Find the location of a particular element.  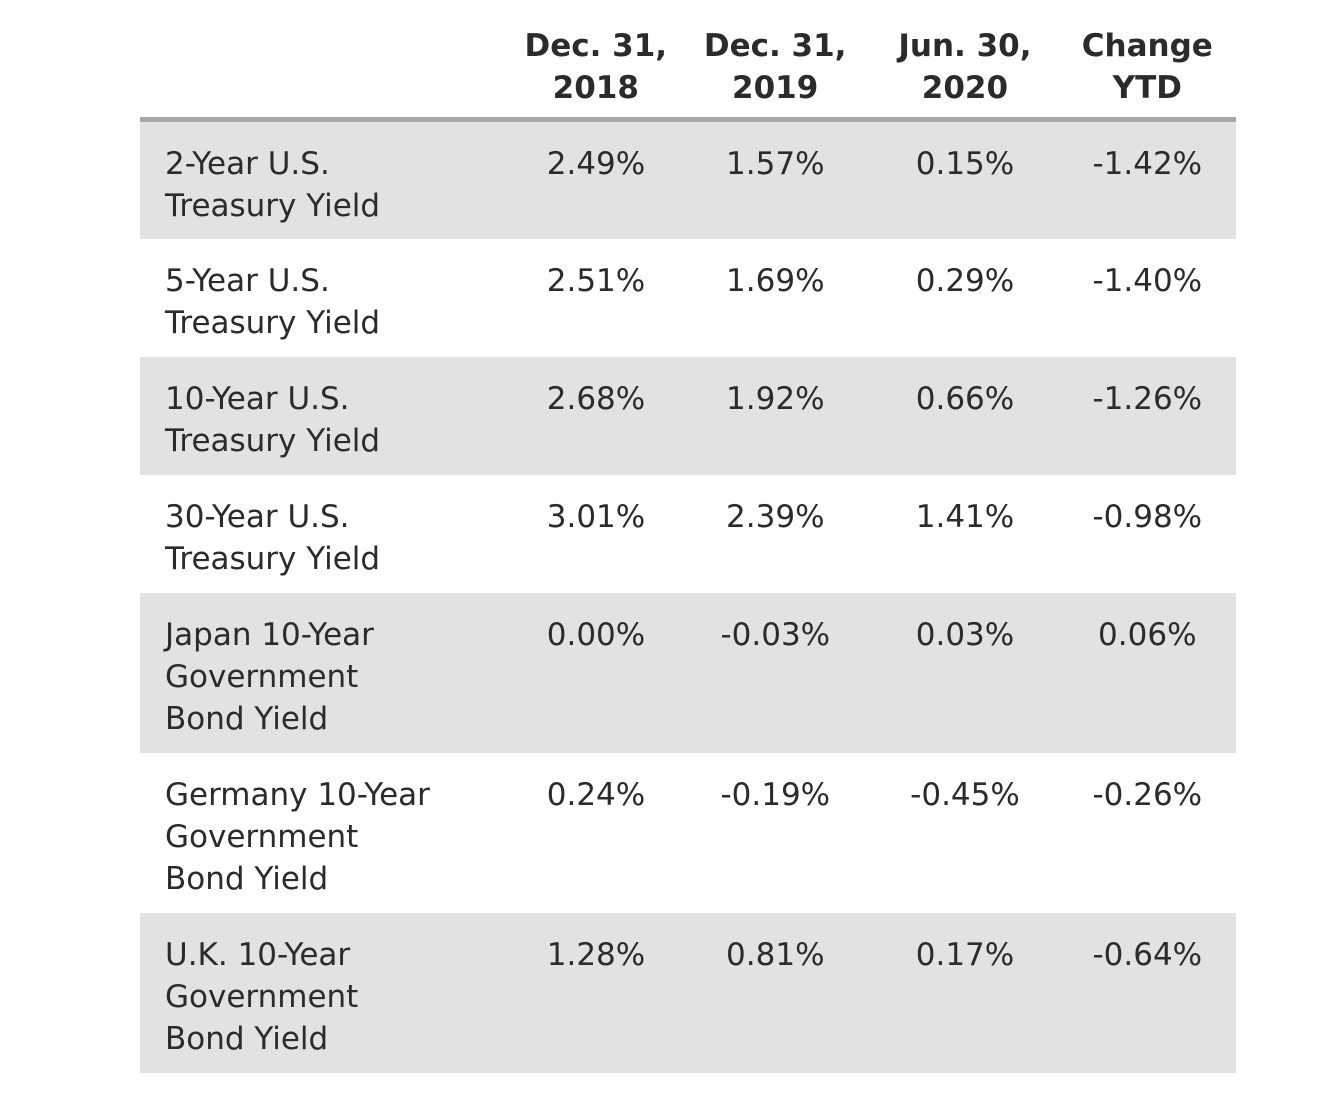

cell-jun-2020: 0.17% is located at coordinates (965, 955).